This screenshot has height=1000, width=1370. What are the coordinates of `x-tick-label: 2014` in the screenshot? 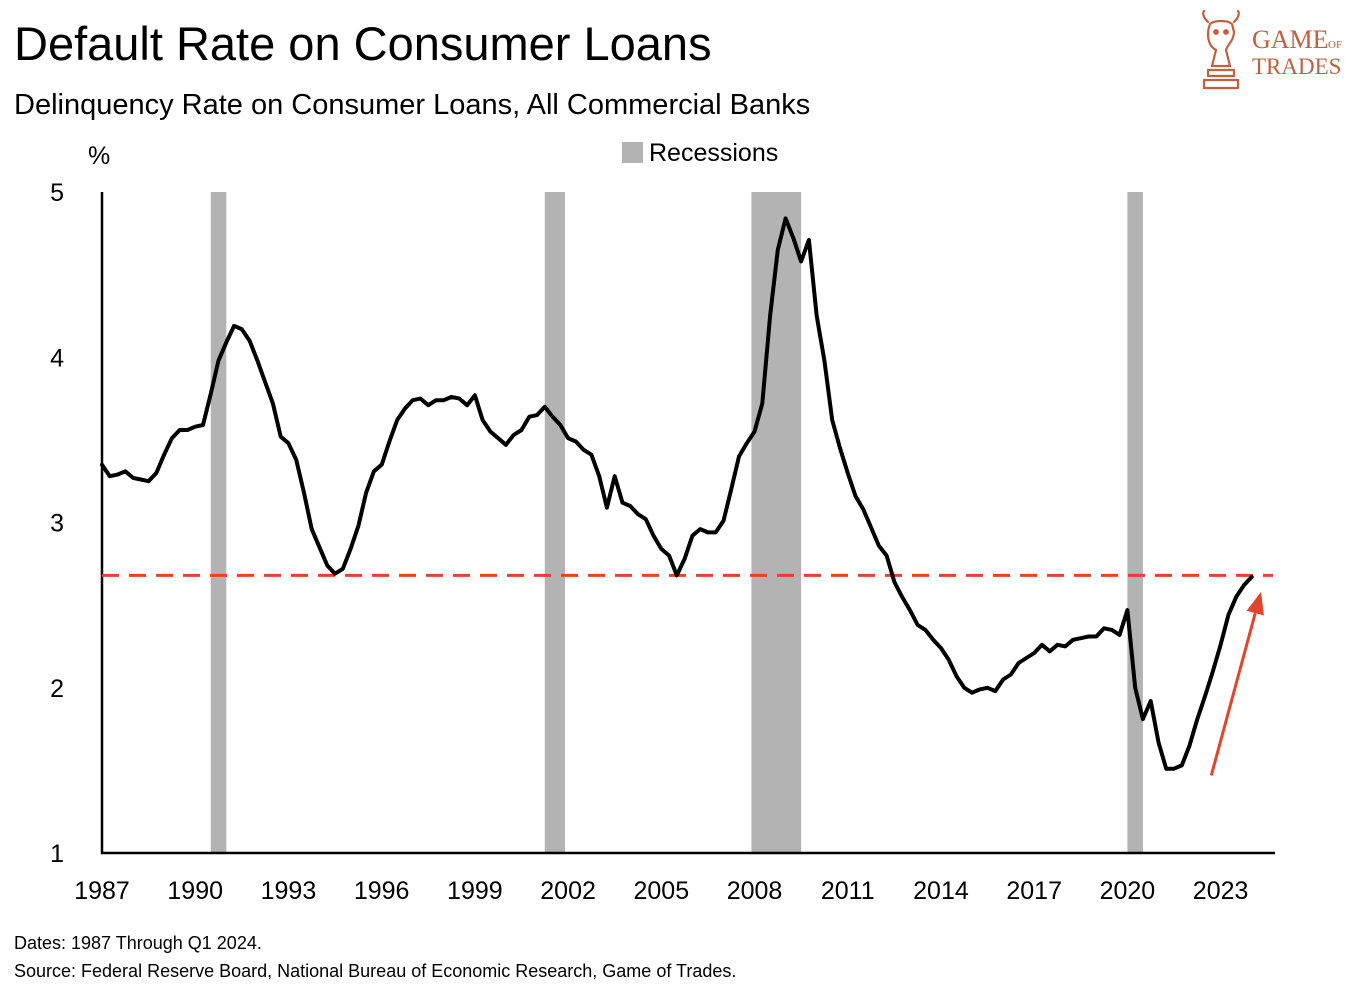 It's located at (941, 891).